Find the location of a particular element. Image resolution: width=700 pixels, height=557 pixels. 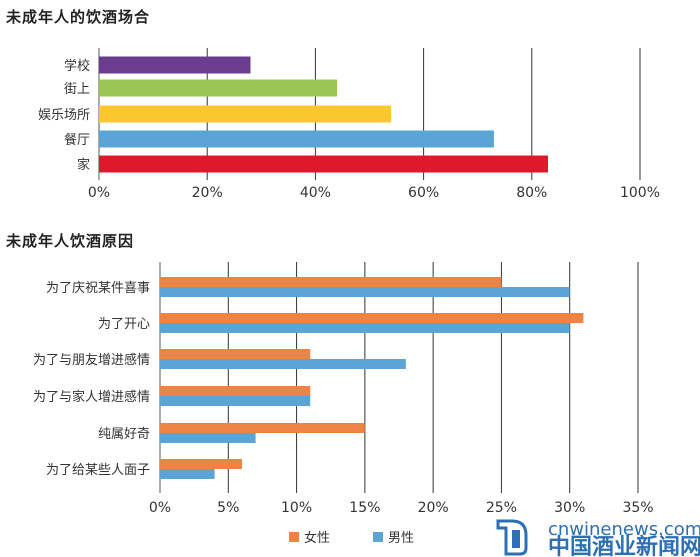

chart2-category-label: 为了与家人增进感情 is located at coordinates (91, 397).